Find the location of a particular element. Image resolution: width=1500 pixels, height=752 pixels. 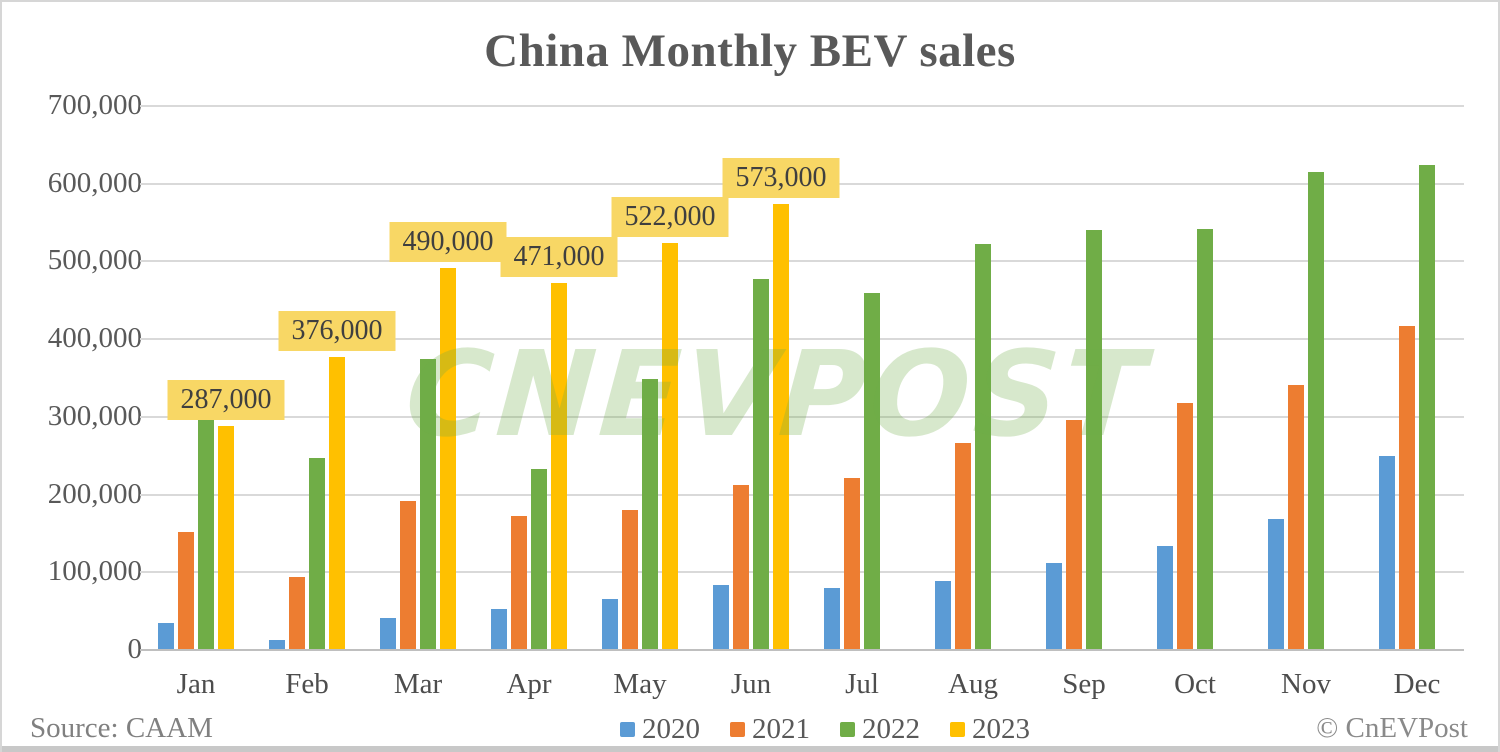

watermark: CNEVPOST is located at coordinates (777, 394).